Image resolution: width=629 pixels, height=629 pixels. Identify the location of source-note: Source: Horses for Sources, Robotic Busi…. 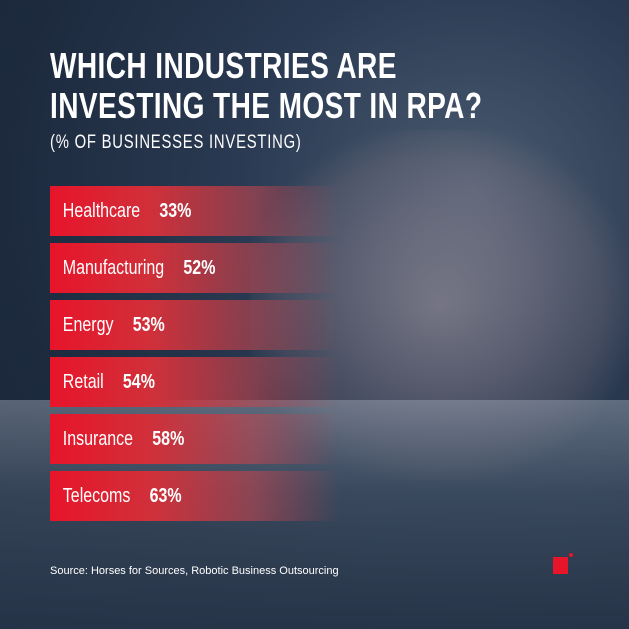
(194, 571).